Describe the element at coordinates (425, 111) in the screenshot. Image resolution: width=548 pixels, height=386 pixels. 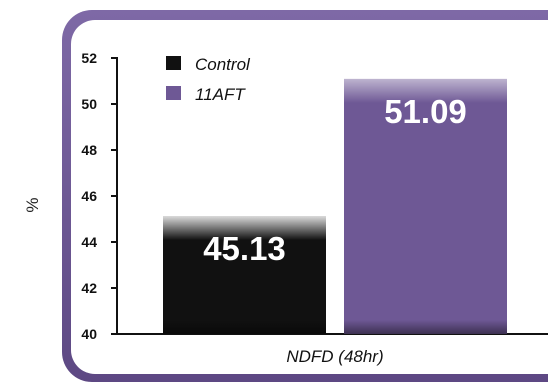
I see `bar-value-label: 51.09` at that location.